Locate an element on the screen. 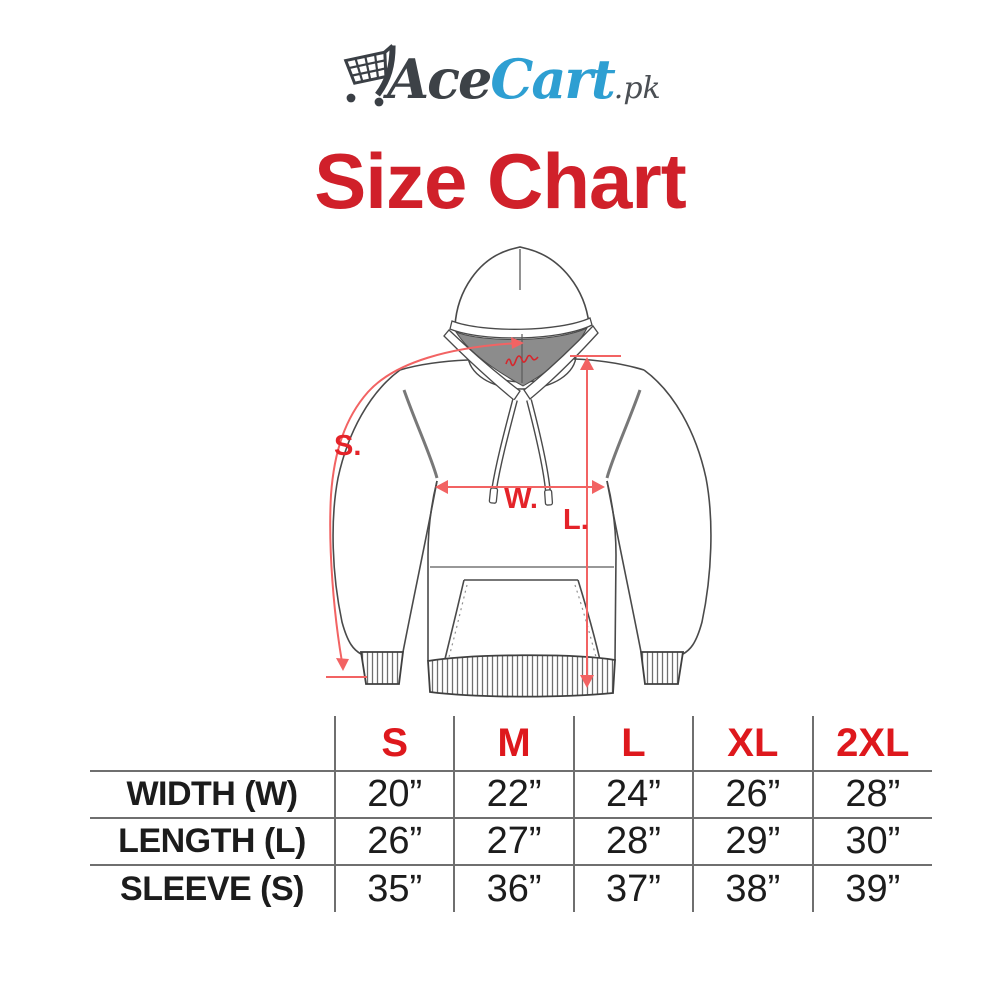  row-label-width: WIDTH (W) is located at coordinates (212, 794).